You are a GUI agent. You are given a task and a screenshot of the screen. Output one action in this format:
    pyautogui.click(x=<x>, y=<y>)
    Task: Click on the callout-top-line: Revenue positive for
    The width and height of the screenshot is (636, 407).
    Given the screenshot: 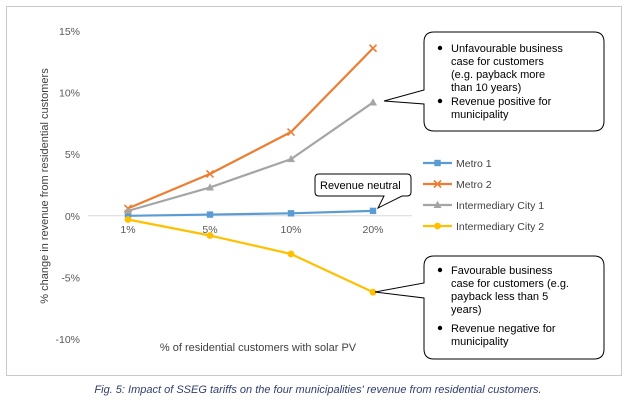 What is the action you would take?
    pyautogui.click(x=501, y=102)
    